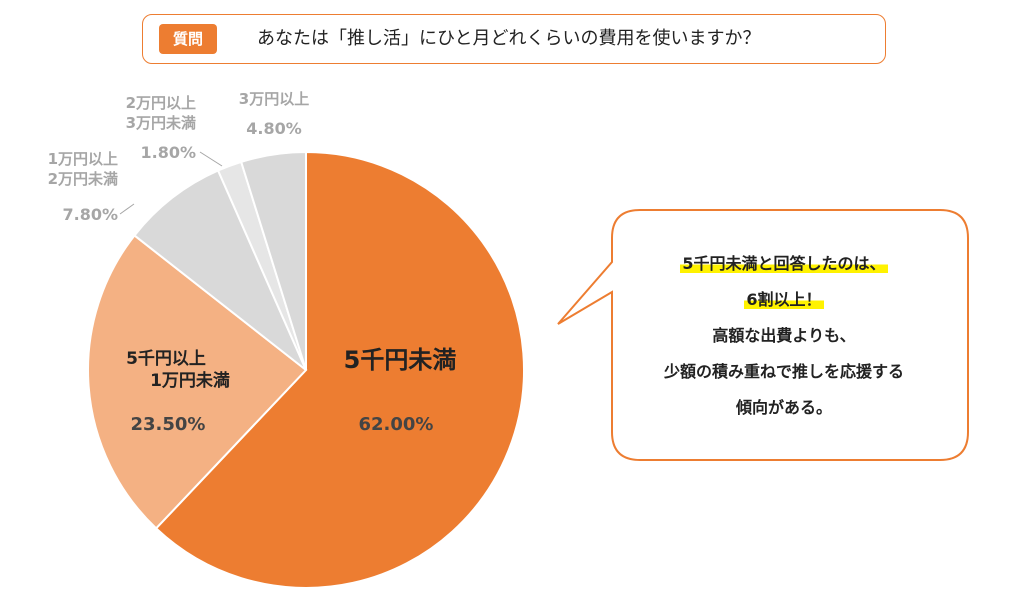  What do you see at coordinates (161, 123) in the screenshot?
I see `slice-label-4-line-2: 3万円未満` at bounding box center [161, 123].